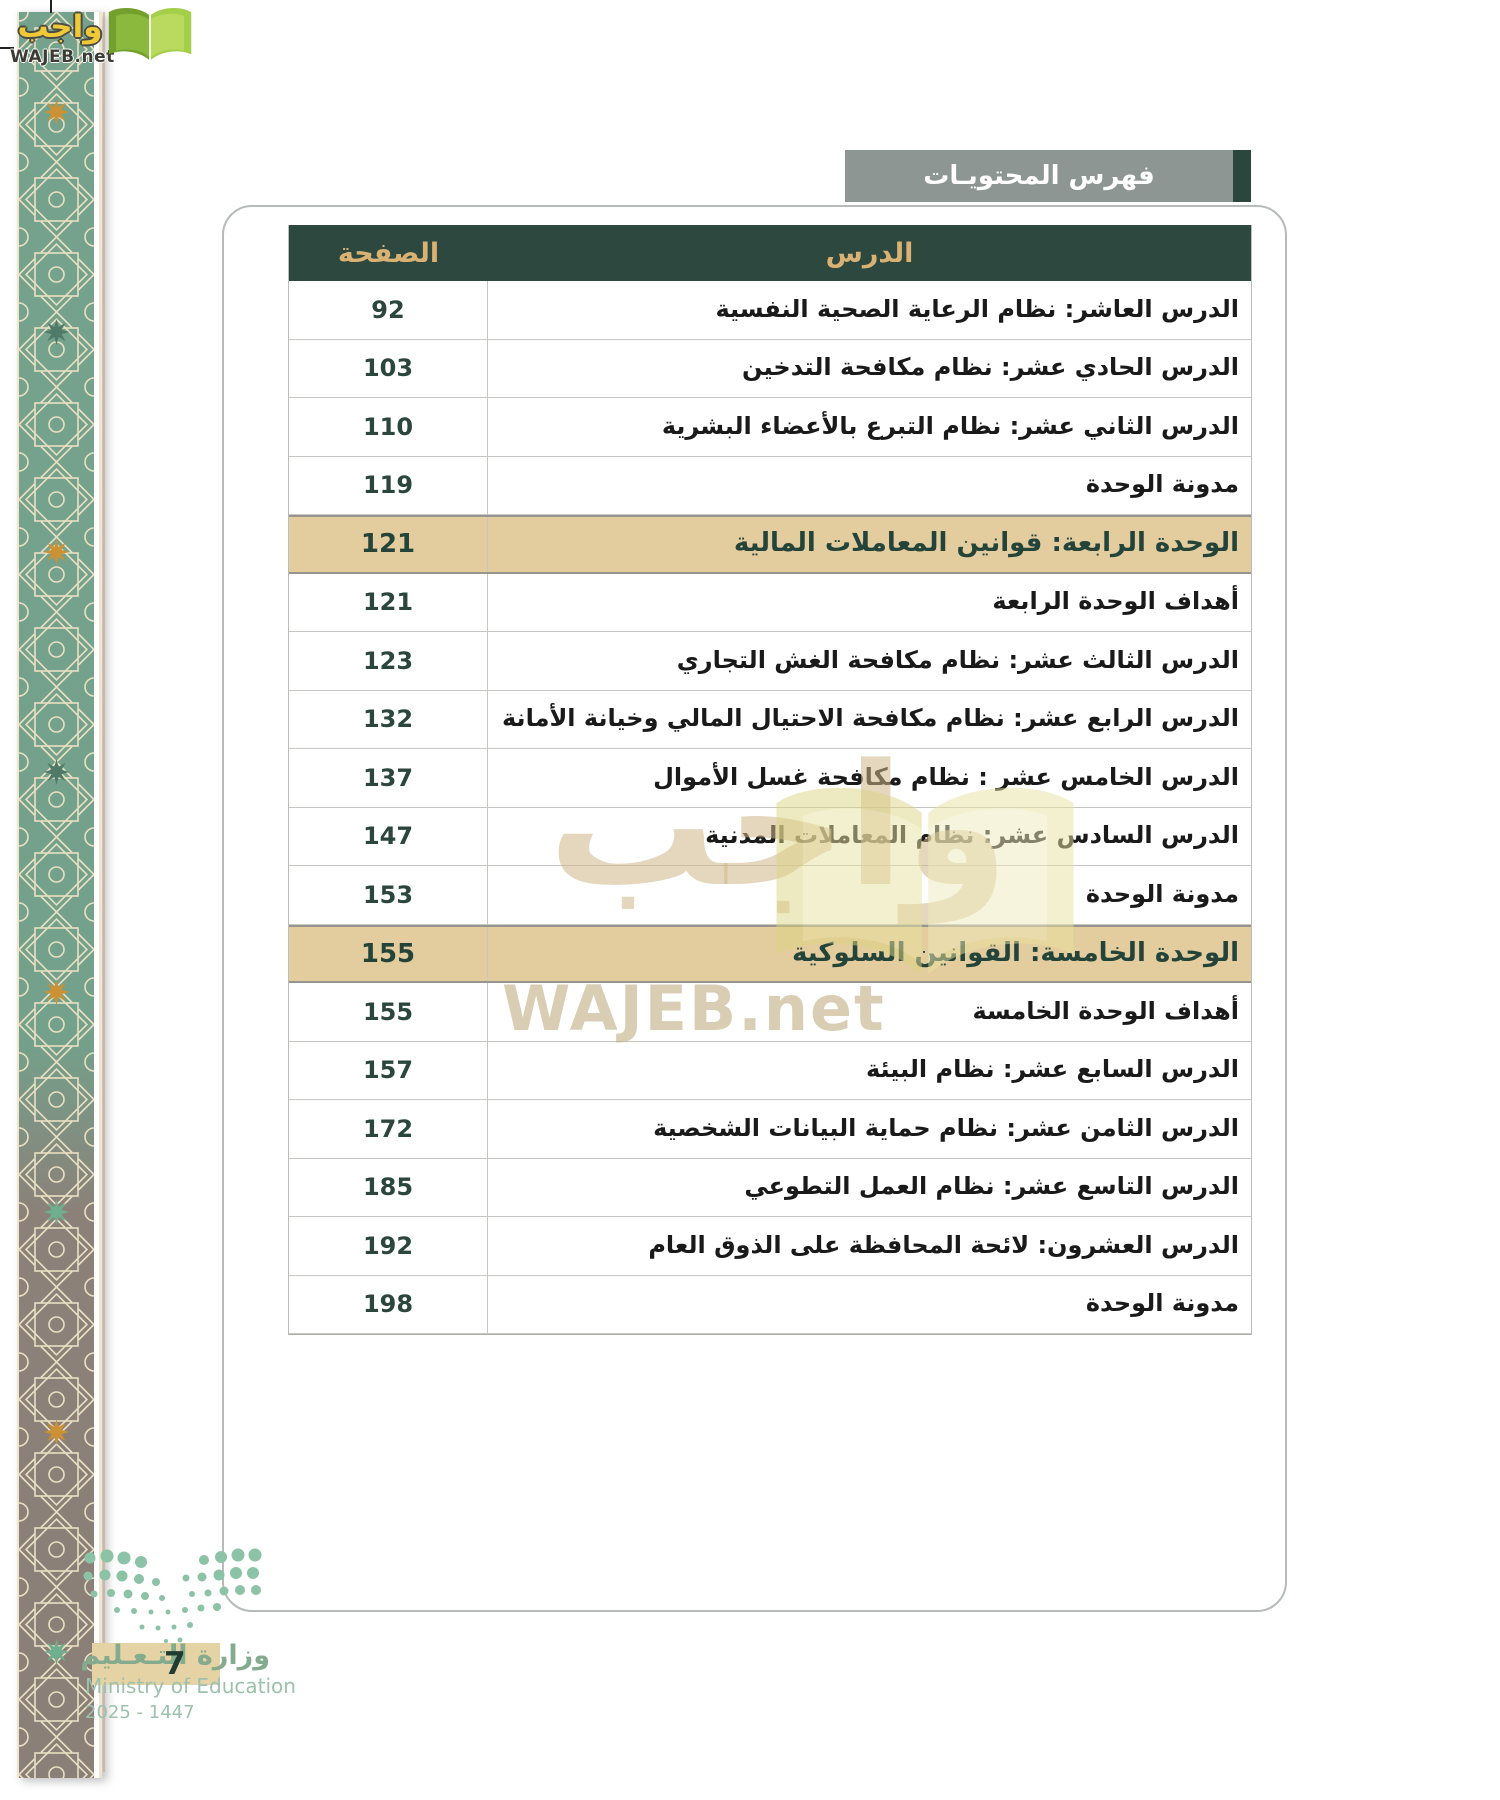  I want to click on lesson-title-cell: الدرس السابع عشر: نظام البيئة, so click(1052, 1069).